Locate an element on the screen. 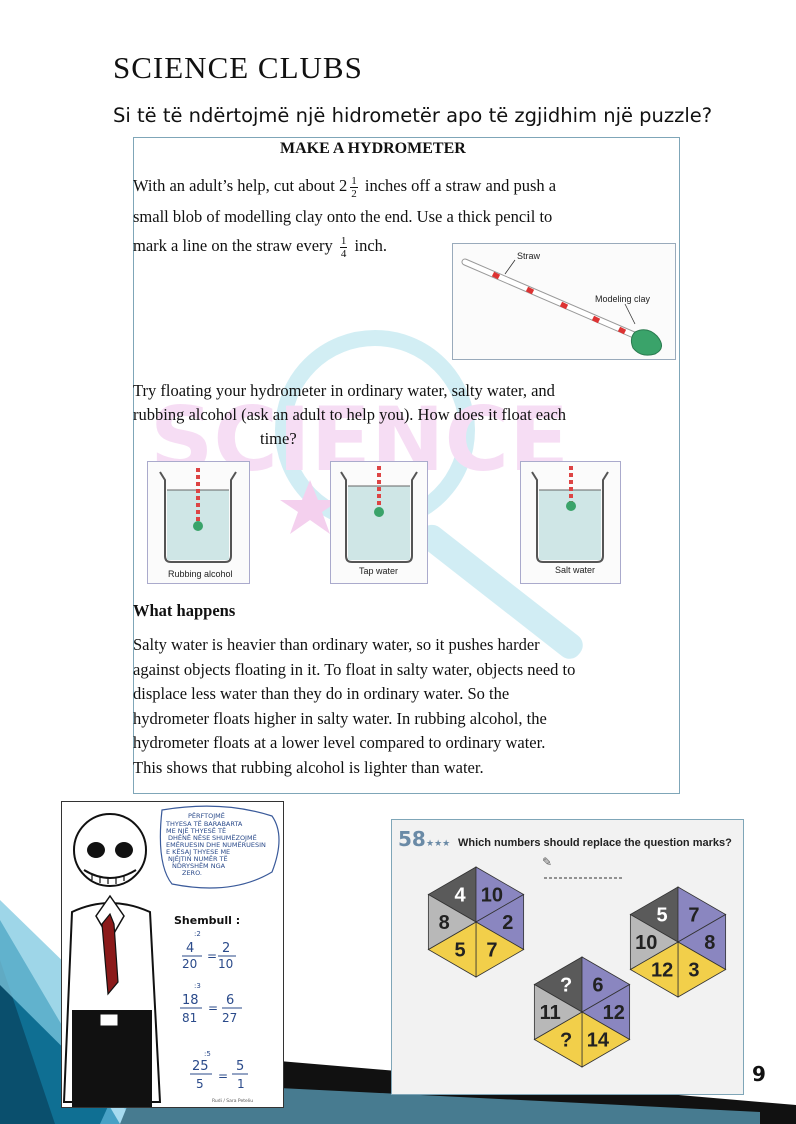 This screenshot has height=1124, width=796. beaker-tap-water: Tap water is located at coordinates (379, 522).